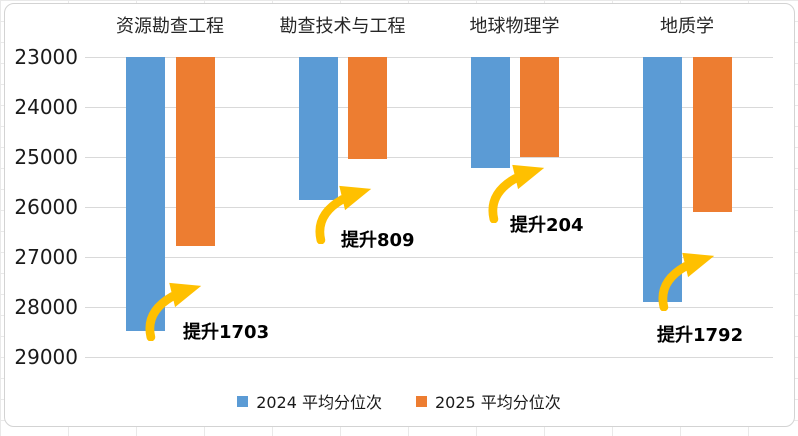 The image size is (798, 436). I want to click on legend-item-2025: 2025 平均分位次, so click(488, 401).